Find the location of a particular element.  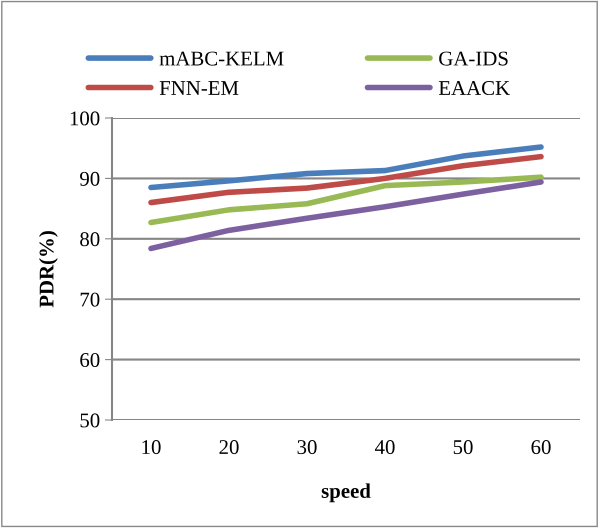

legend-label: GA-IDS is located at coordinates (473, 59).